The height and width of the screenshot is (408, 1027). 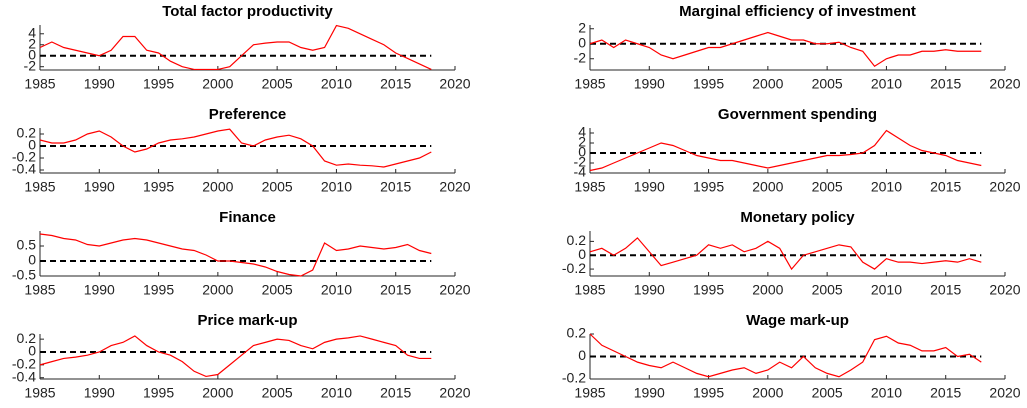 I want to click on y-tick-label: -4, so click(x=580, y=172).